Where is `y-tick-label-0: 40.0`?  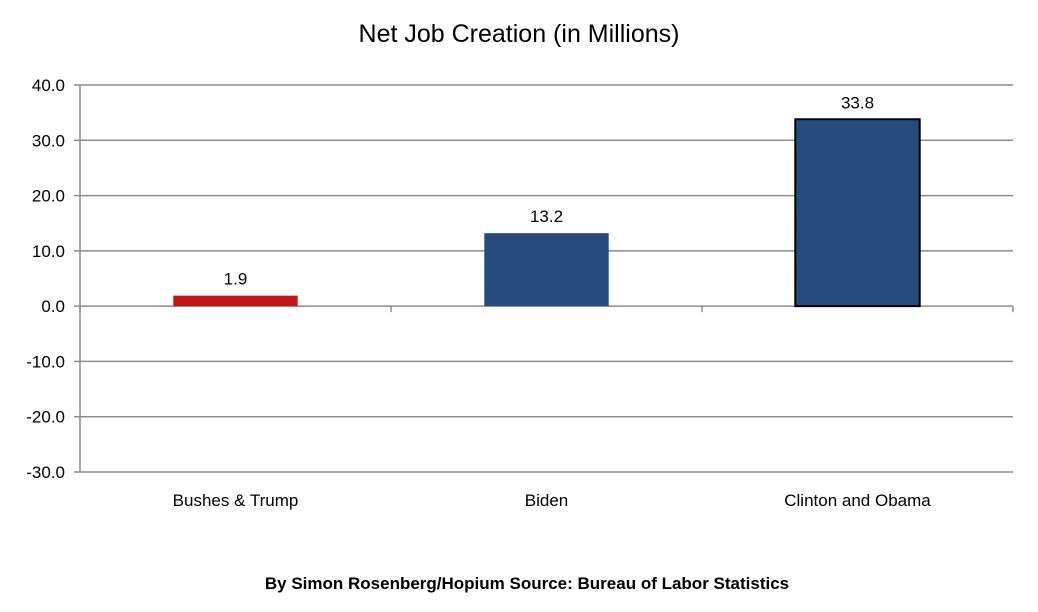
y-tick-label-0: 40.0 is located at coordinates (48, 85).